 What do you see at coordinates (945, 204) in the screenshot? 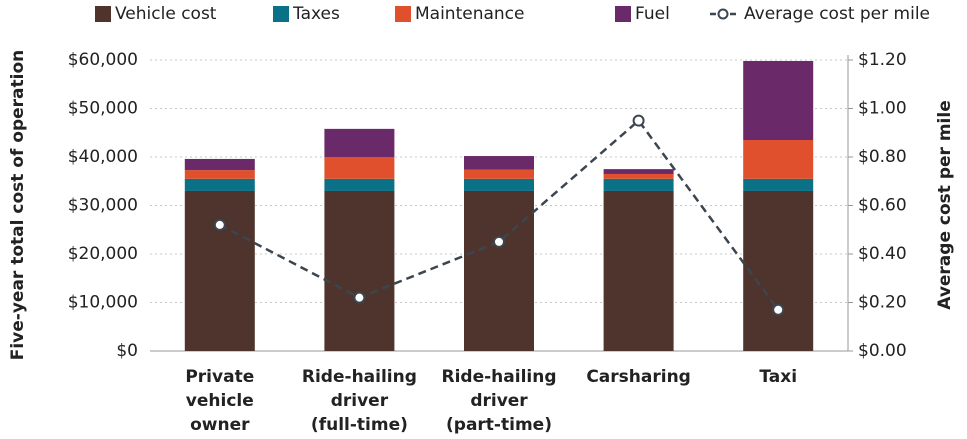
I see `y2-axis-label: Average cost per mile` at bounding box center [945, 204].